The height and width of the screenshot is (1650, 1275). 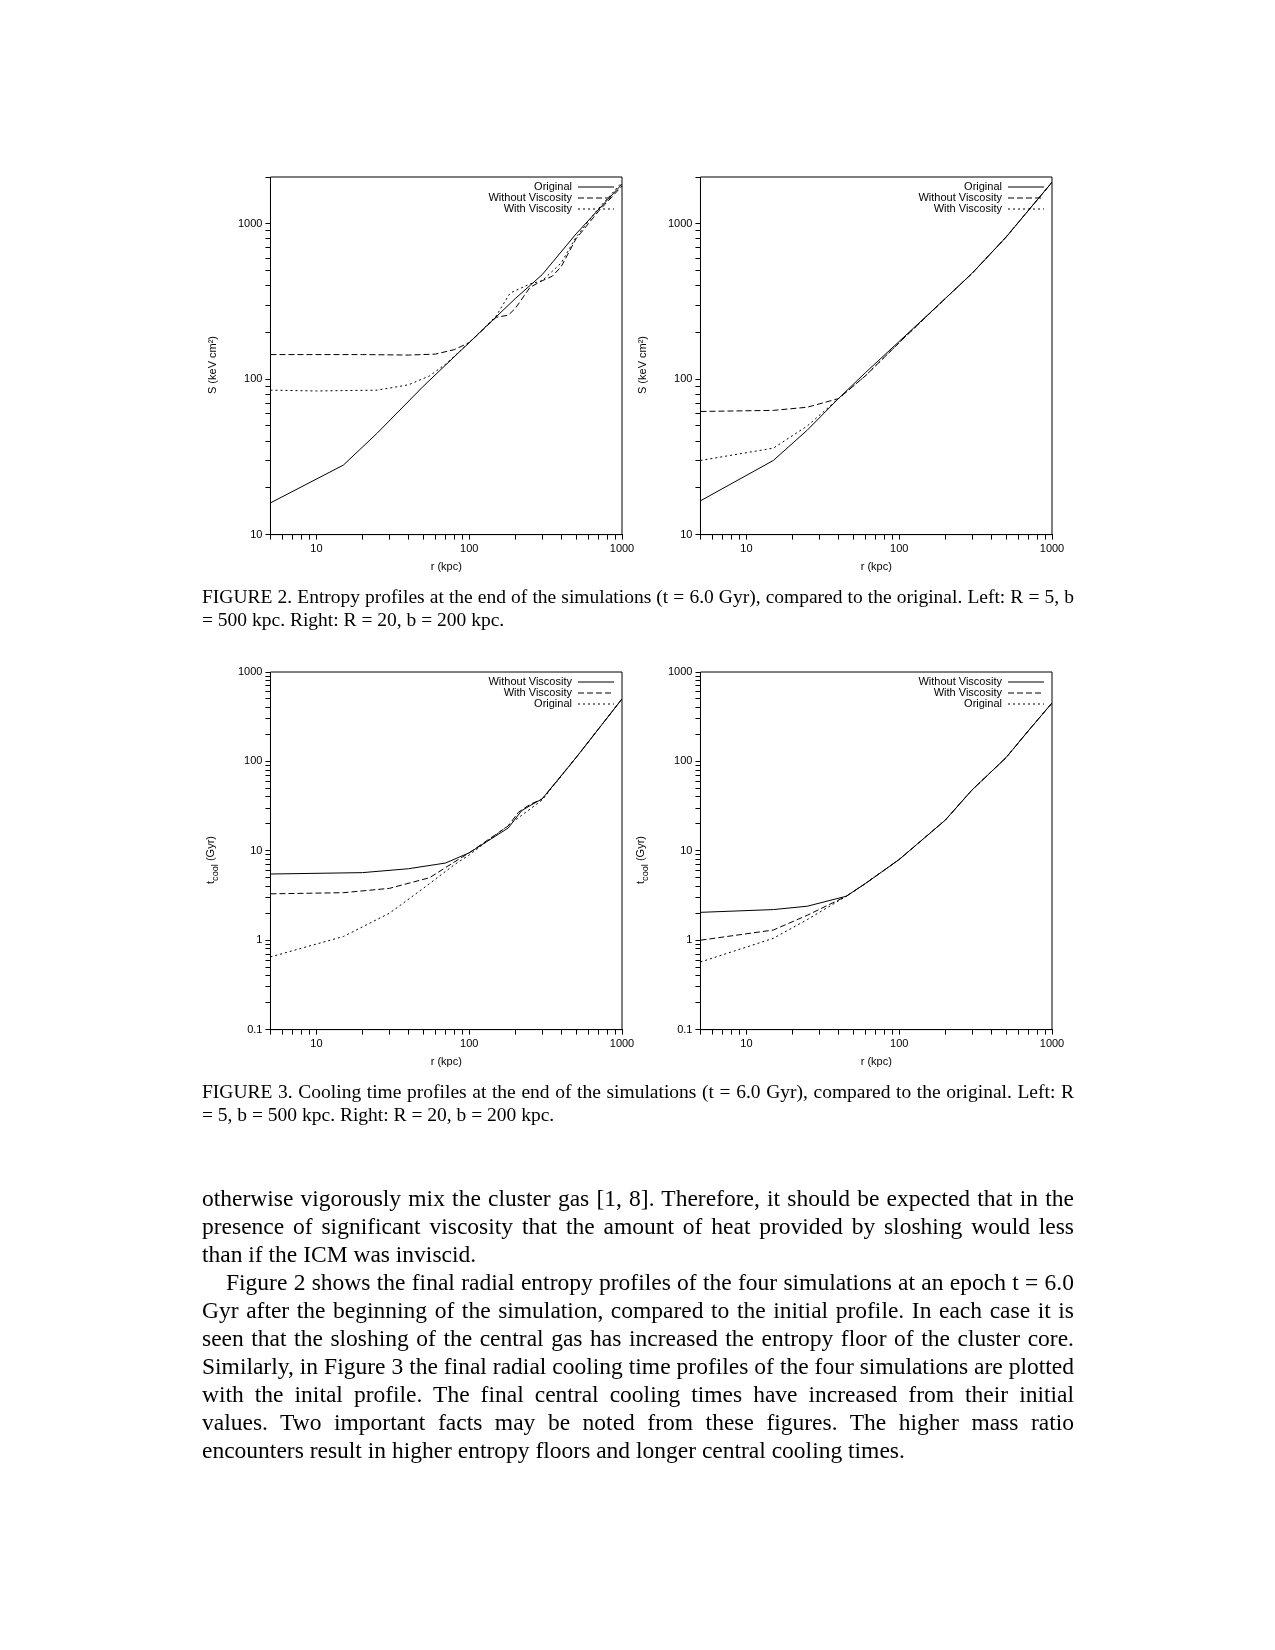 I want to click on caption: FIGURE 2. Entropy profiles at the end of the simulations (t = 6.0 Gyr), compared to the original. Left: R = 5, b = 500 kpc. Right: R = 20, b = 200 kpc., so click(x=638, y=608).